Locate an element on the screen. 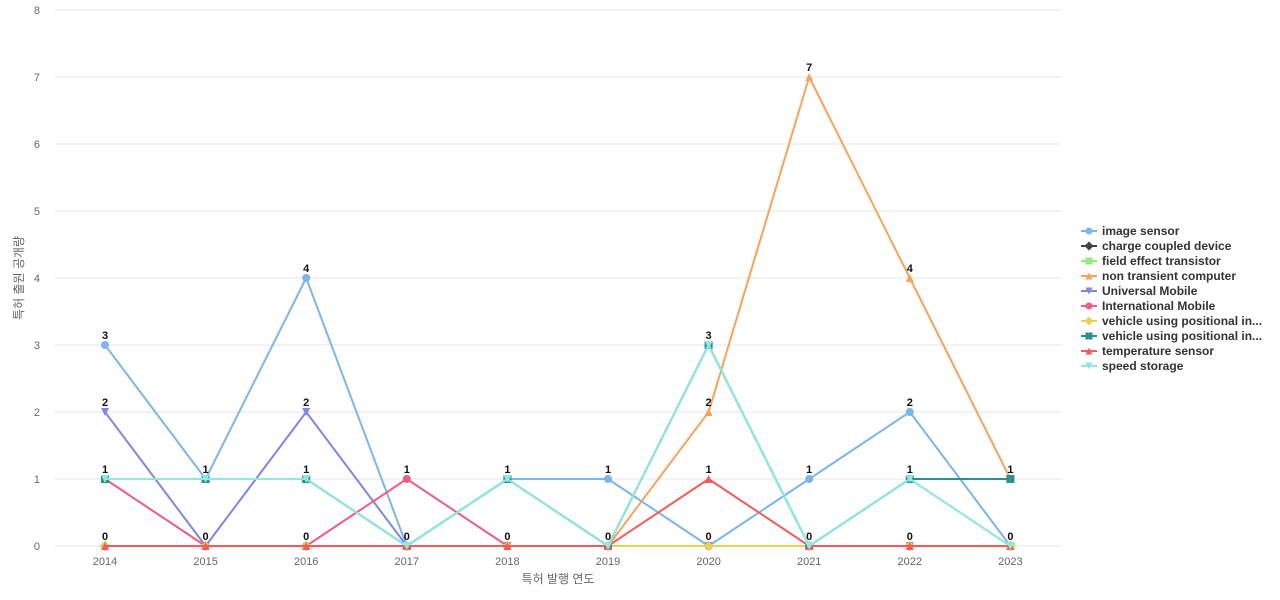 The width and height of the screenshot is (1280, 600). y-axis-ticks: 0 1 2 3 4 5 6 7 8 is located at coordinates (37, 279).